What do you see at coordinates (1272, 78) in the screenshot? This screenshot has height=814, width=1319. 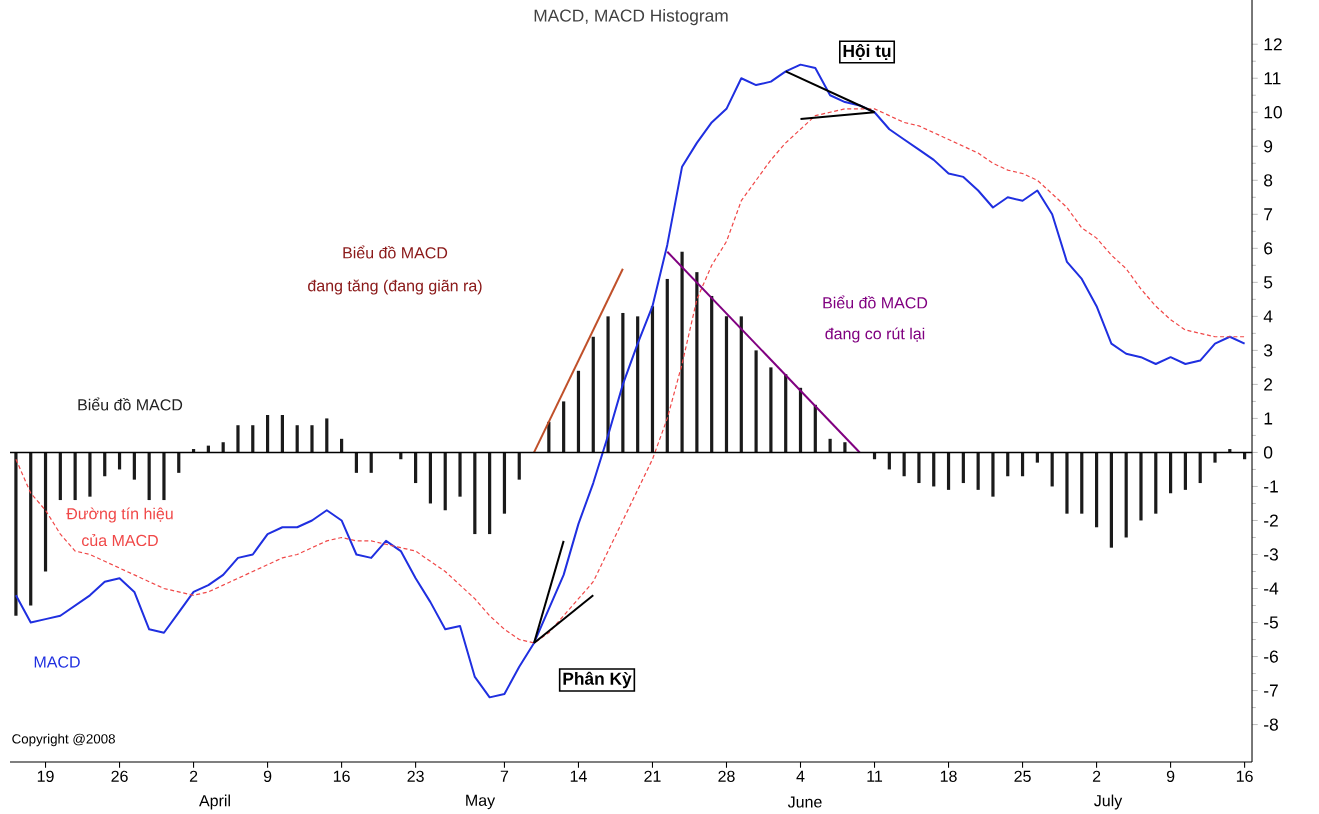 I see `y-tick-label: 11` at bounding box center [1272, 78].